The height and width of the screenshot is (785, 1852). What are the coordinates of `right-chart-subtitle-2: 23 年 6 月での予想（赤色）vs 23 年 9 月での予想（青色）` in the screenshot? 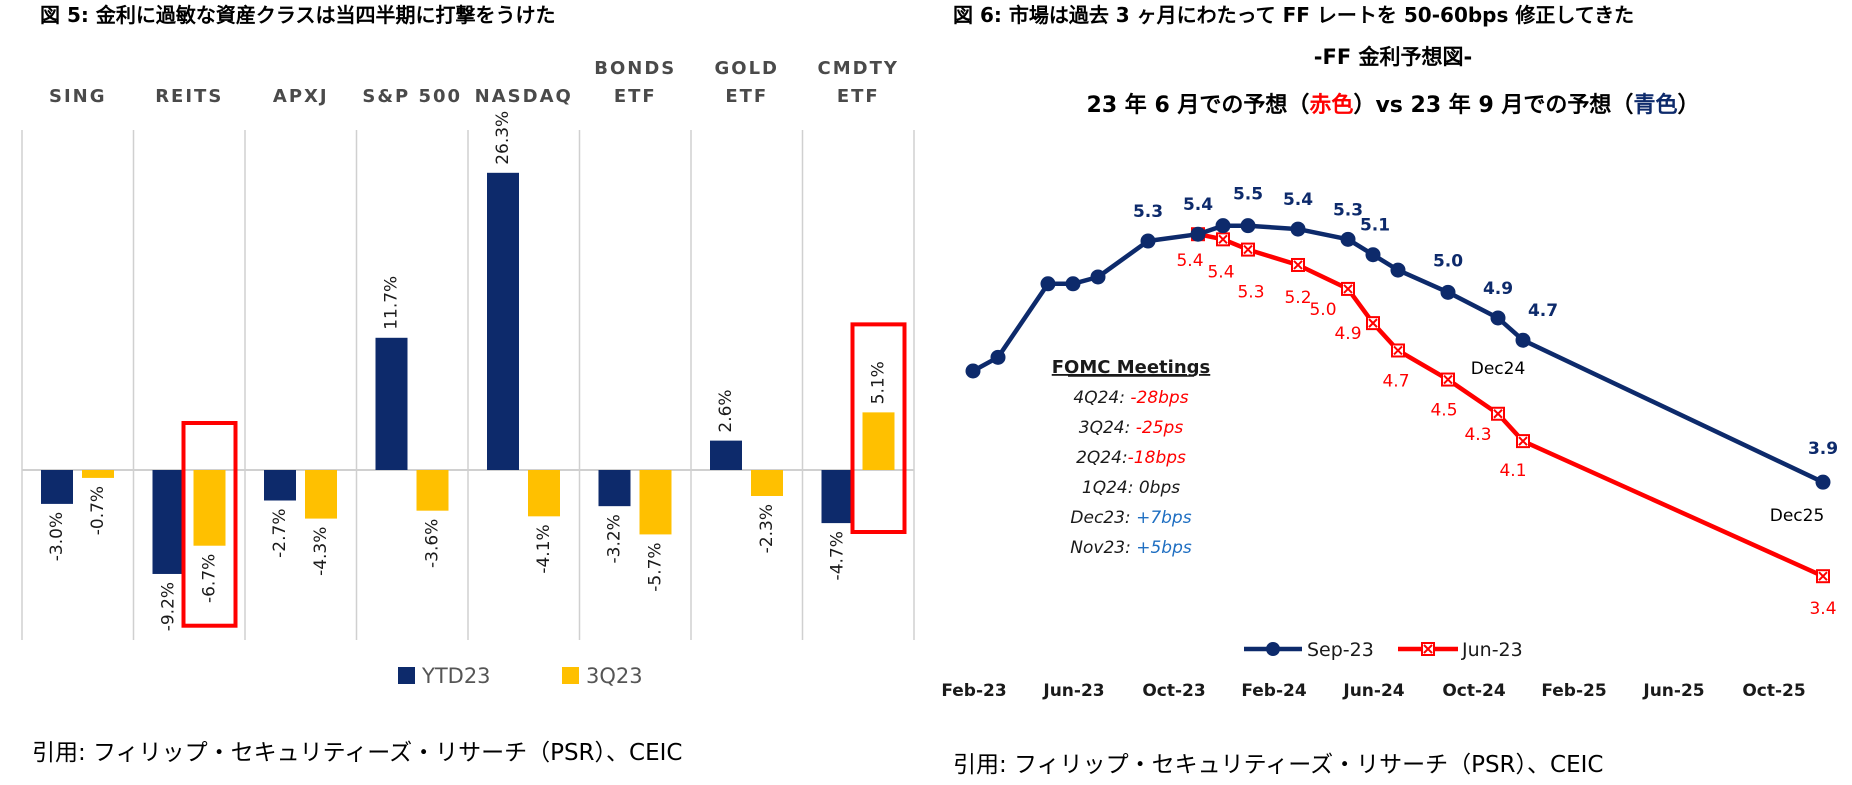 It's located at (1393, 105).